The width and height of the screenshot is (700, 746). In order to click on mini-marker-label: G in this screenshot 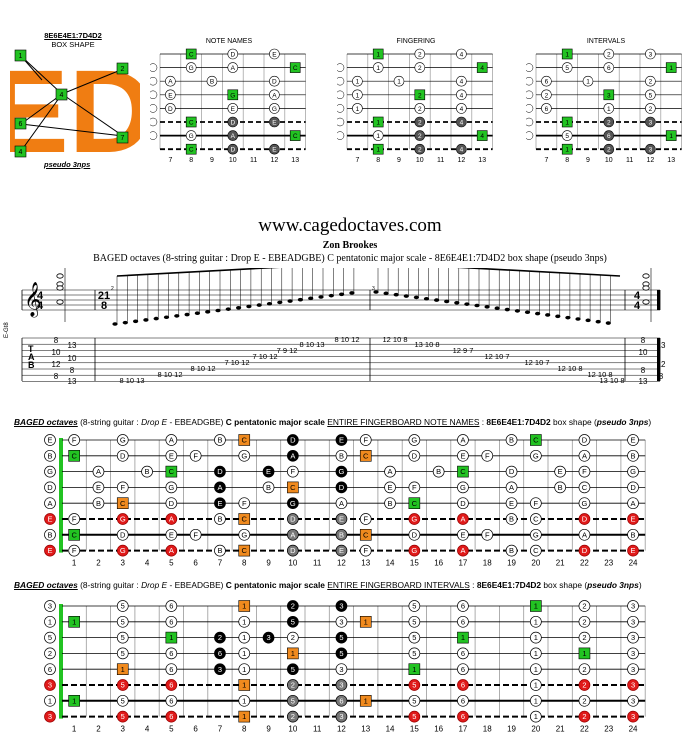, I will do `click(274, 109)`.